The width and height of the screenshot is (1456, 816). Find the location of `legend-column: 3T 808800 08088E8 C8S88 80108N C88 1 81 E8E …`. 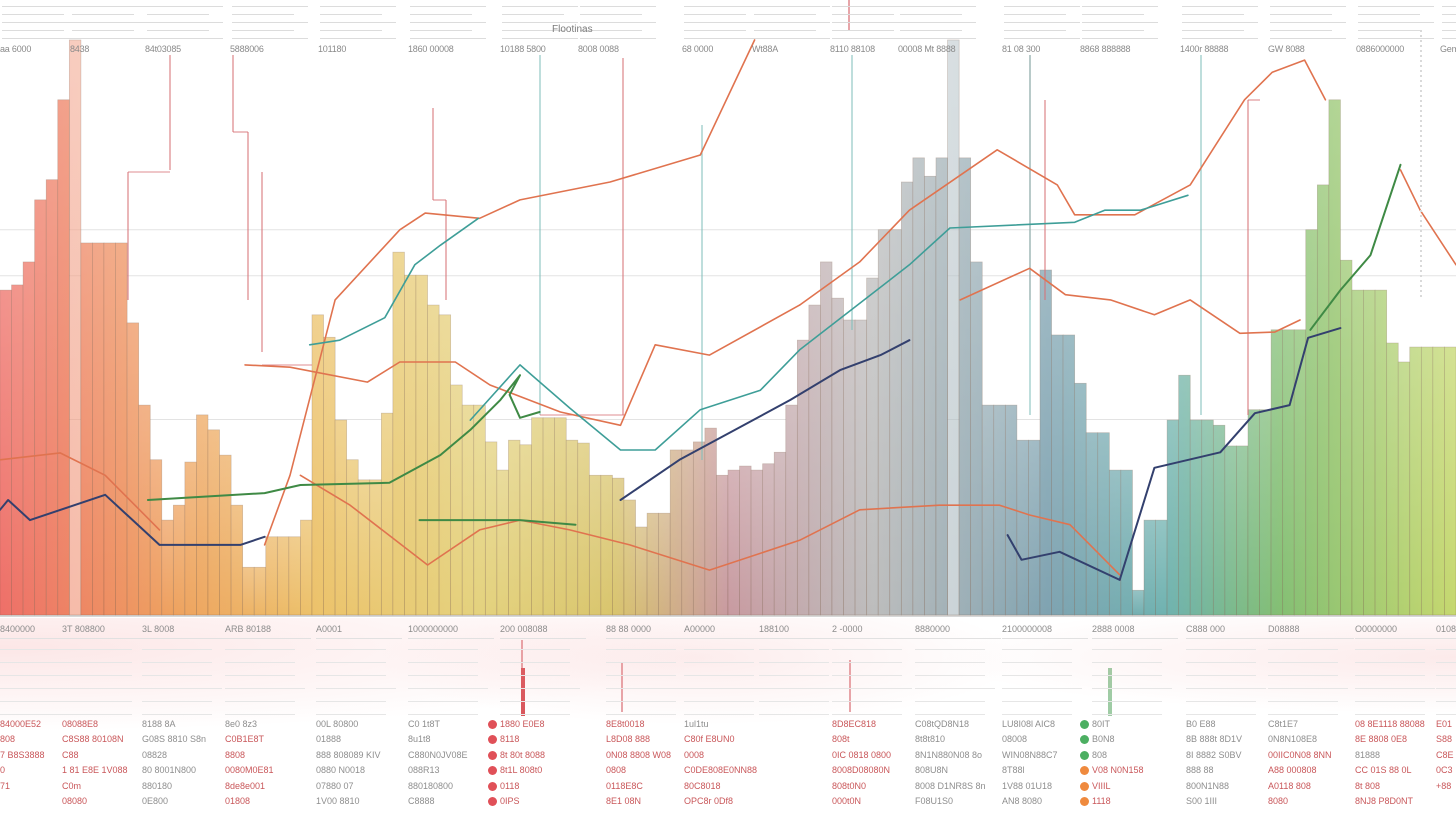

legend-column: 3T 808800 08088E8 C8S88 80108N C88 1 81 E8E … is located at coordinates (105, 716).